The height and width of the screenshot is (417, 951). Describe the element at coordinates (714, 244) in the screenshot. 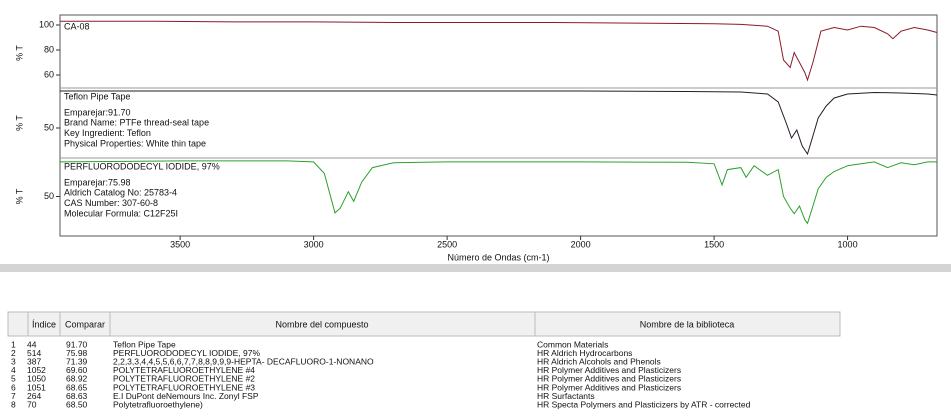

I see `x-tick-label: 1500` at that location.